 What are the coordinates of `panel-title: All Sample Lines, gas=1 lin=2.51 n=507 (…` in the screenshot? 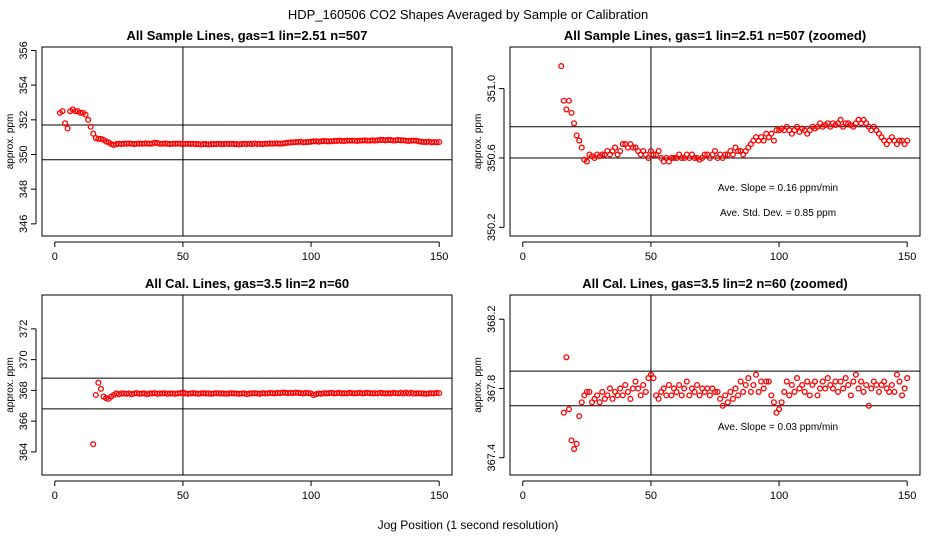 It's located at (715, 35).